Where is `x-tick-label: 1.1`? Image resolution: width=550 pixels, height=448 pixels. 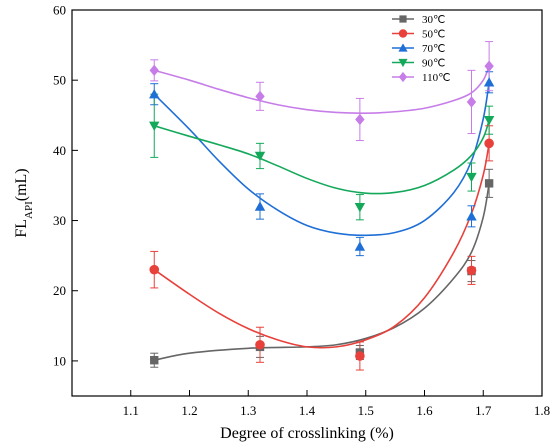 x-tick-label: 1.1 is located at coordinates (131, 410).